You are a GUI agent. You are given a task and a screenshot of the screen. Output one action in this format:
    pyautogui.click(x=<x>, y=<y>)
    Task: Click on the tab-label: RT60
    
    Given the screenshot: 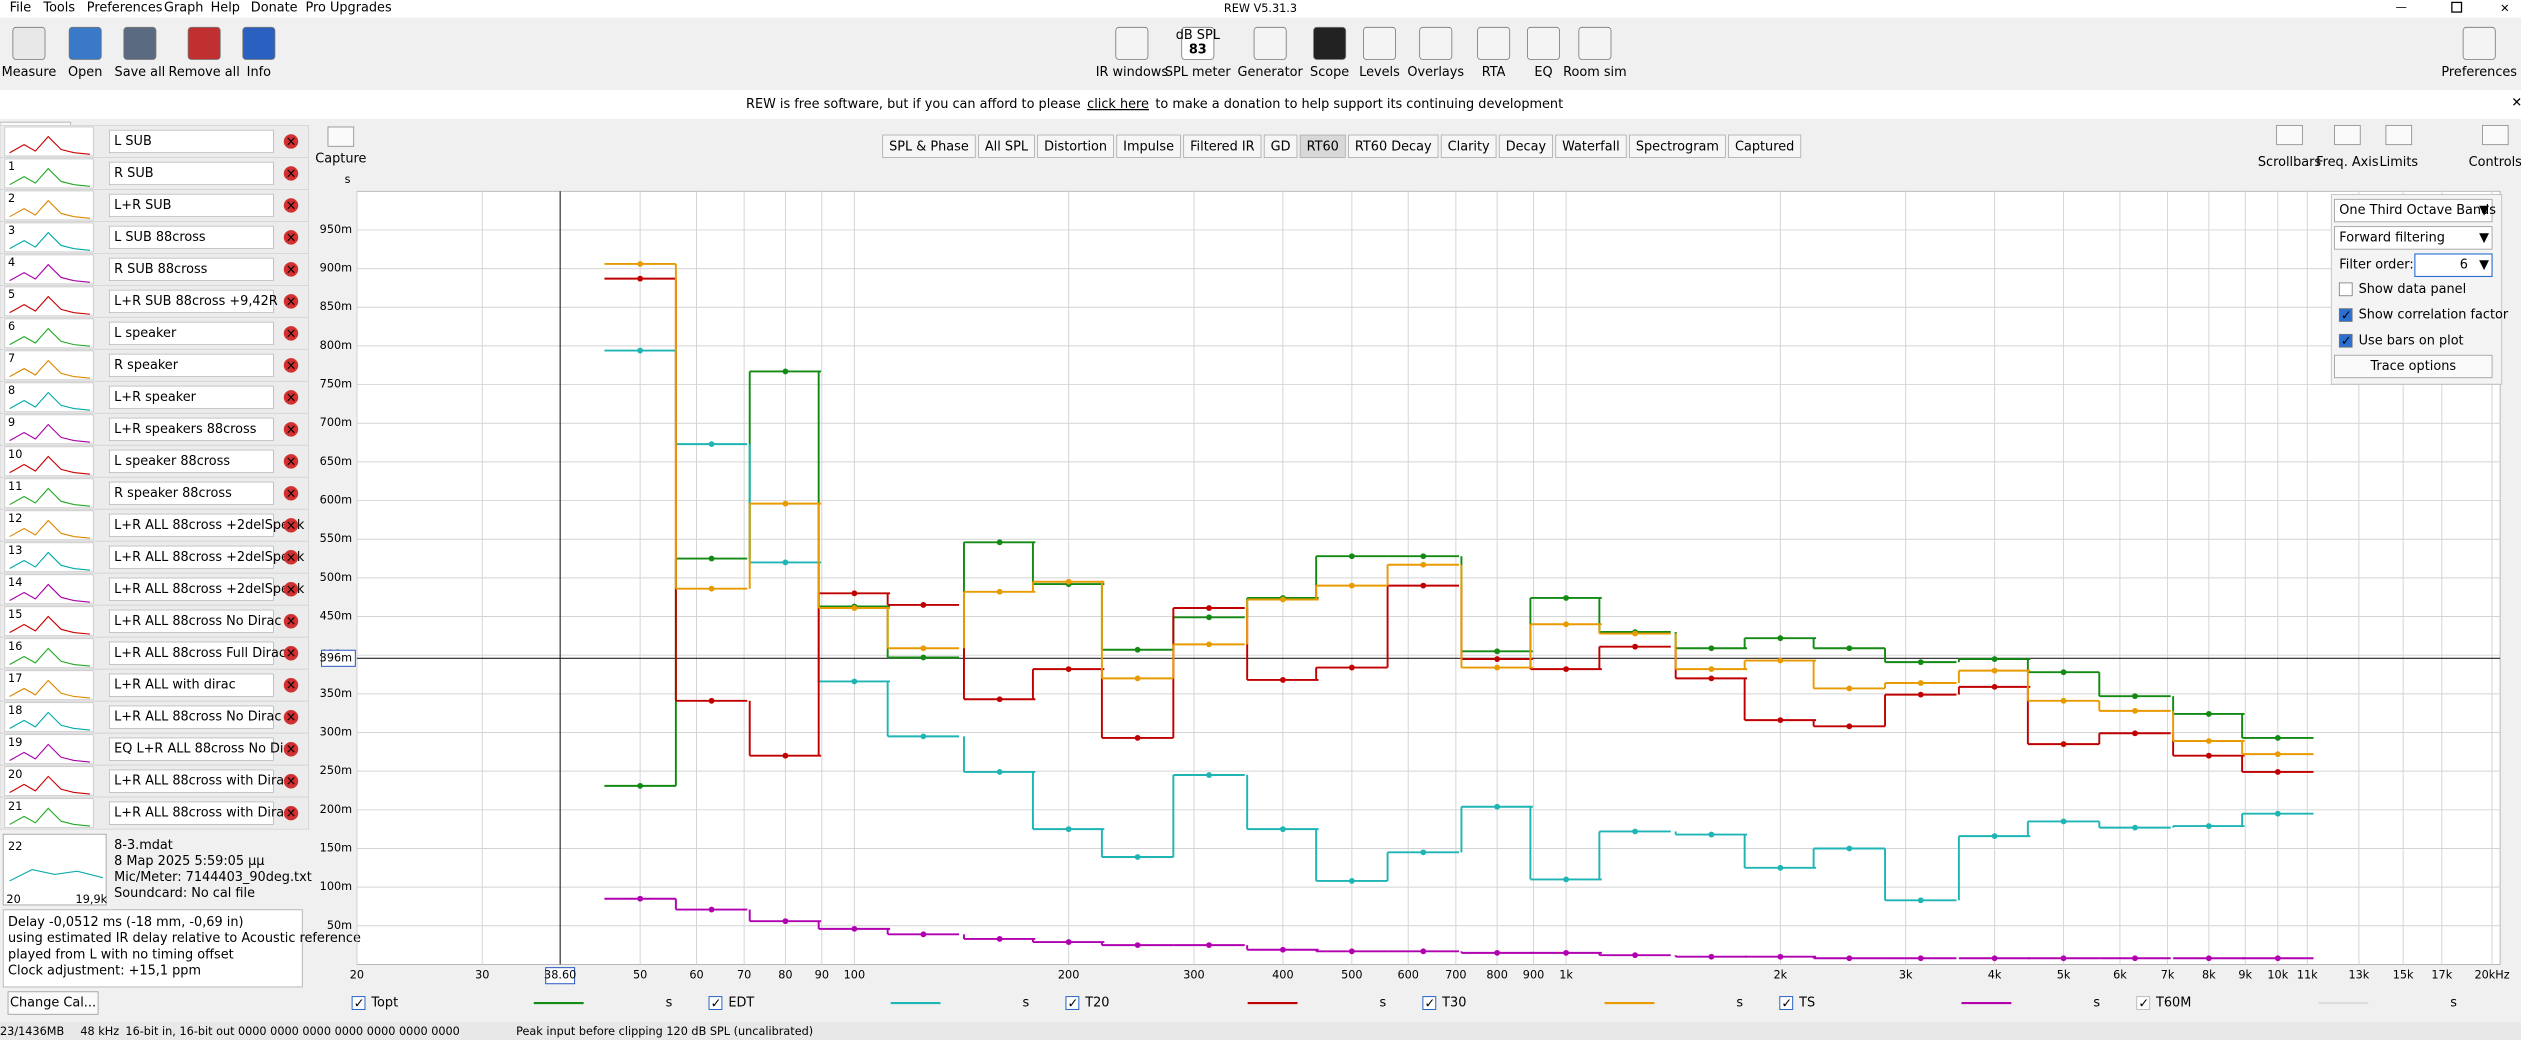 What is the action you would take?
    pyautogui.click(x=1323, y=147)
    